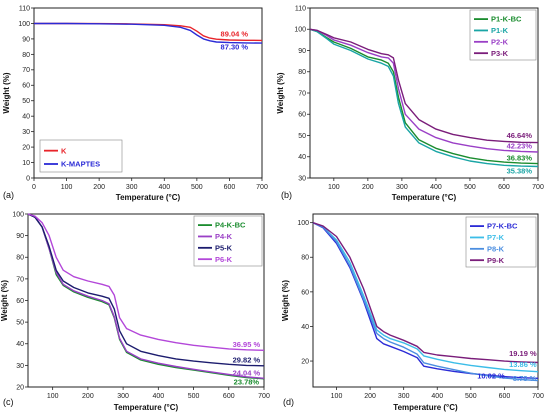  What do you see at coordinates (520, 146) in the screenshot?
I see `end-value-label: 42.23%` at bounding box center [520, 146].